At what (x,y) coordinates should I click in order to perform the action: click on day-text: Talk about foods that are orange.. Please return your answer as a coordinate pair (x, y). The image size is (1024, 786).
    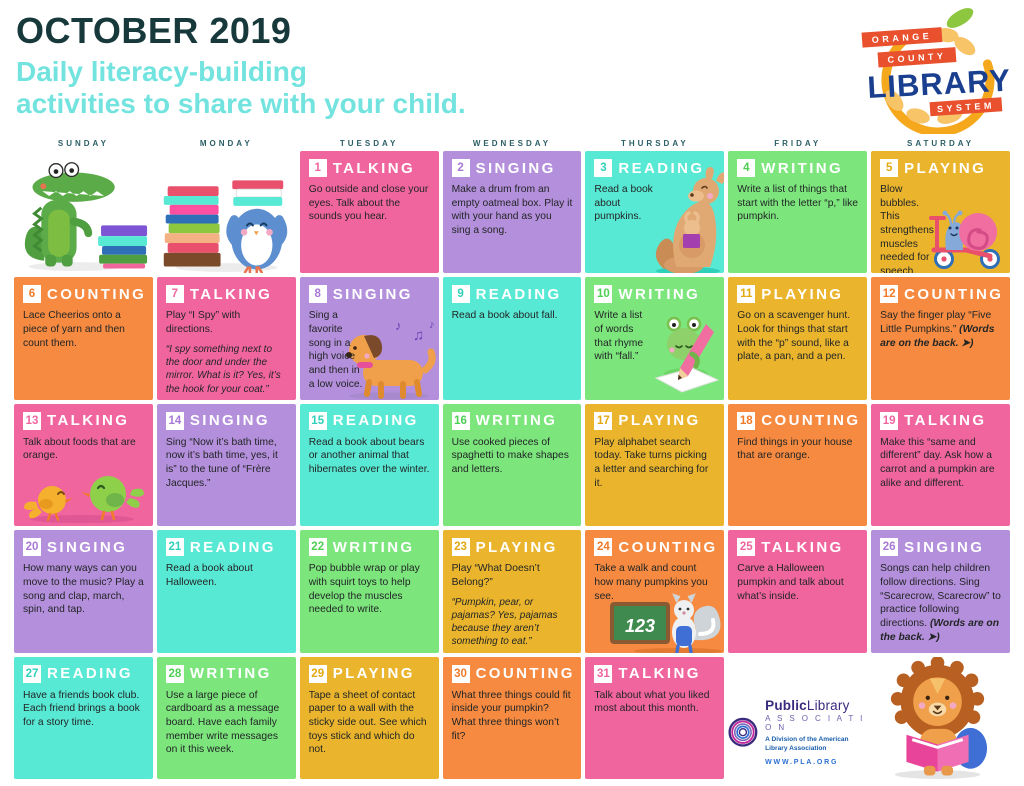
    Looking at the image, I should click on (79, 449).